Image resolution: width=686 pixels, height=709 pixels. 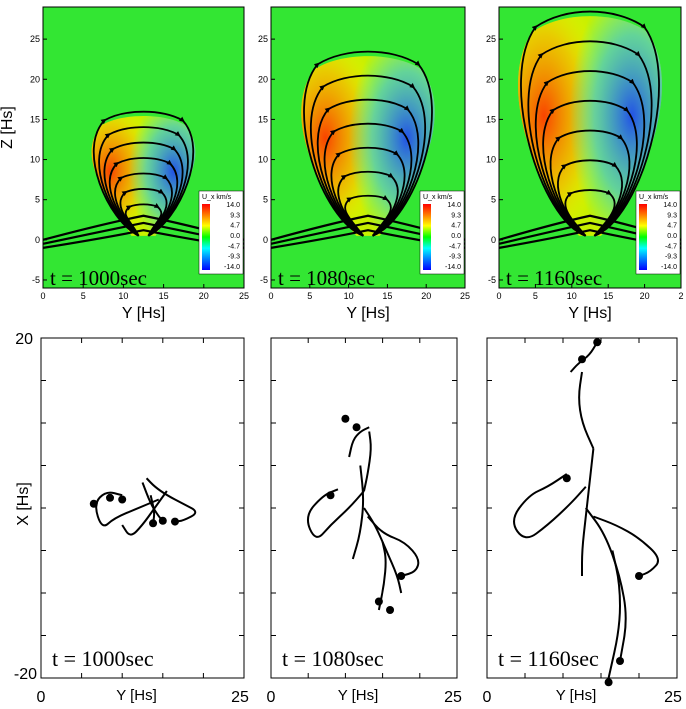 I want to click on colorbar-tick-label: -9.3, so click(x=455, y=257).